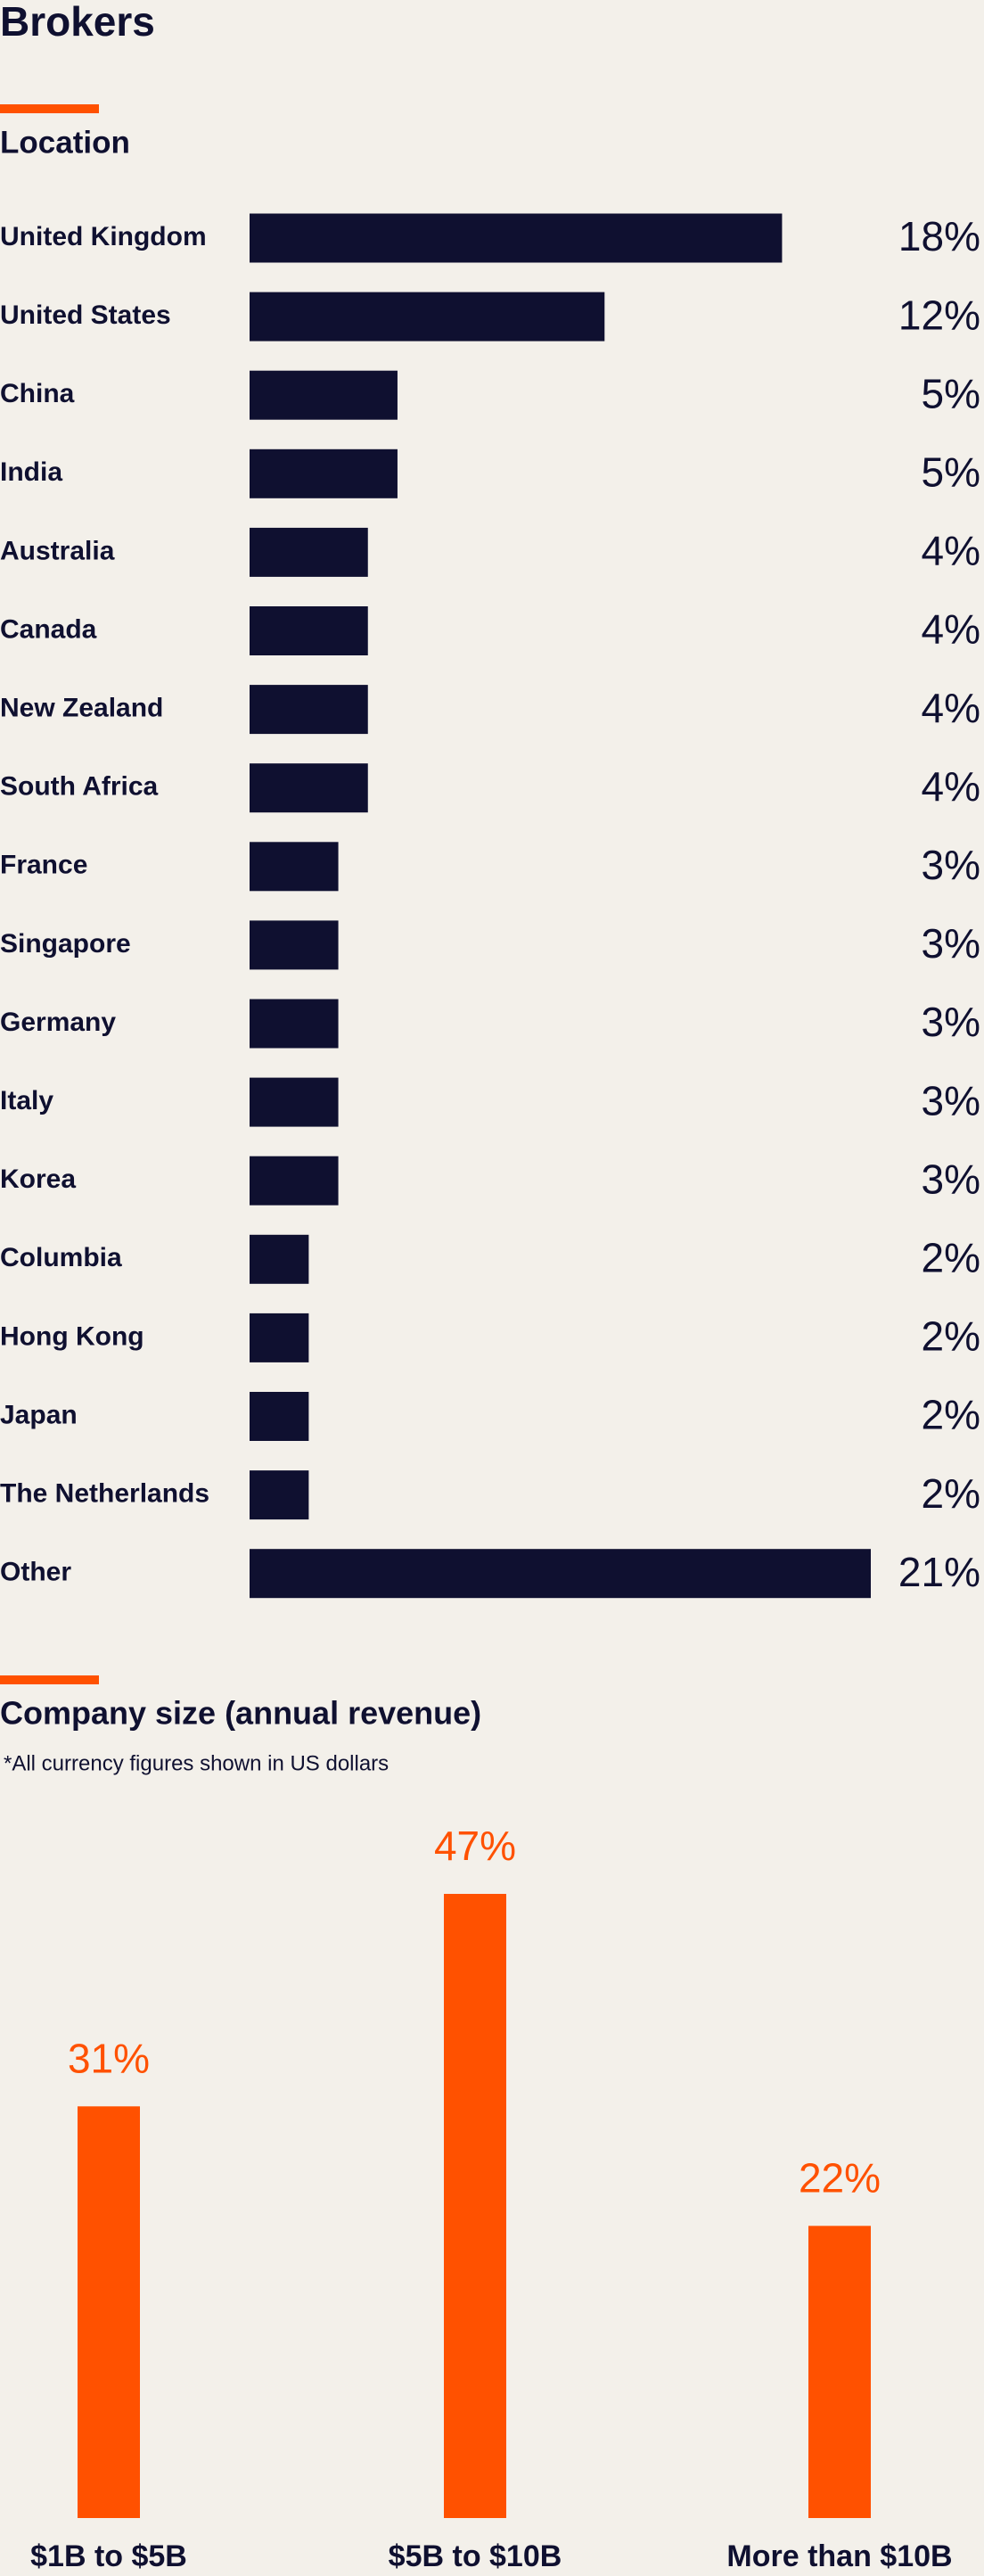 Image resolution: width=984 pixels, height=2576 pixels. What do you see at coordinates (57, 550) in the screenshot?
I see `category-label: Australia` at bounding box center [57, 550].